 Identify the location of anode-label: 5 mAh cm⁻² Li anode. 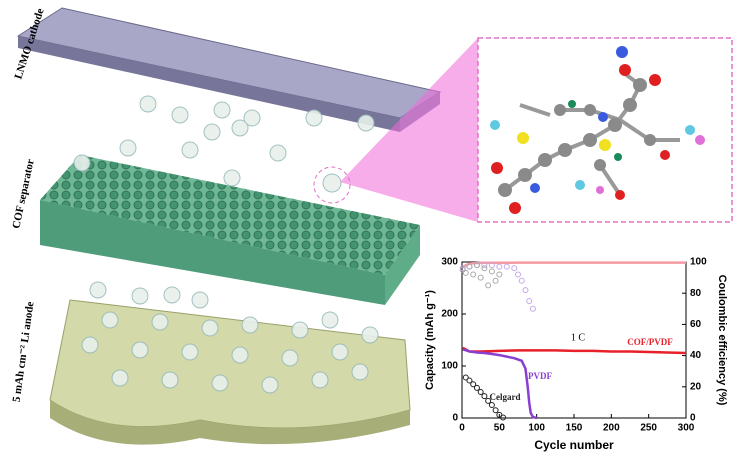
(24, 352).